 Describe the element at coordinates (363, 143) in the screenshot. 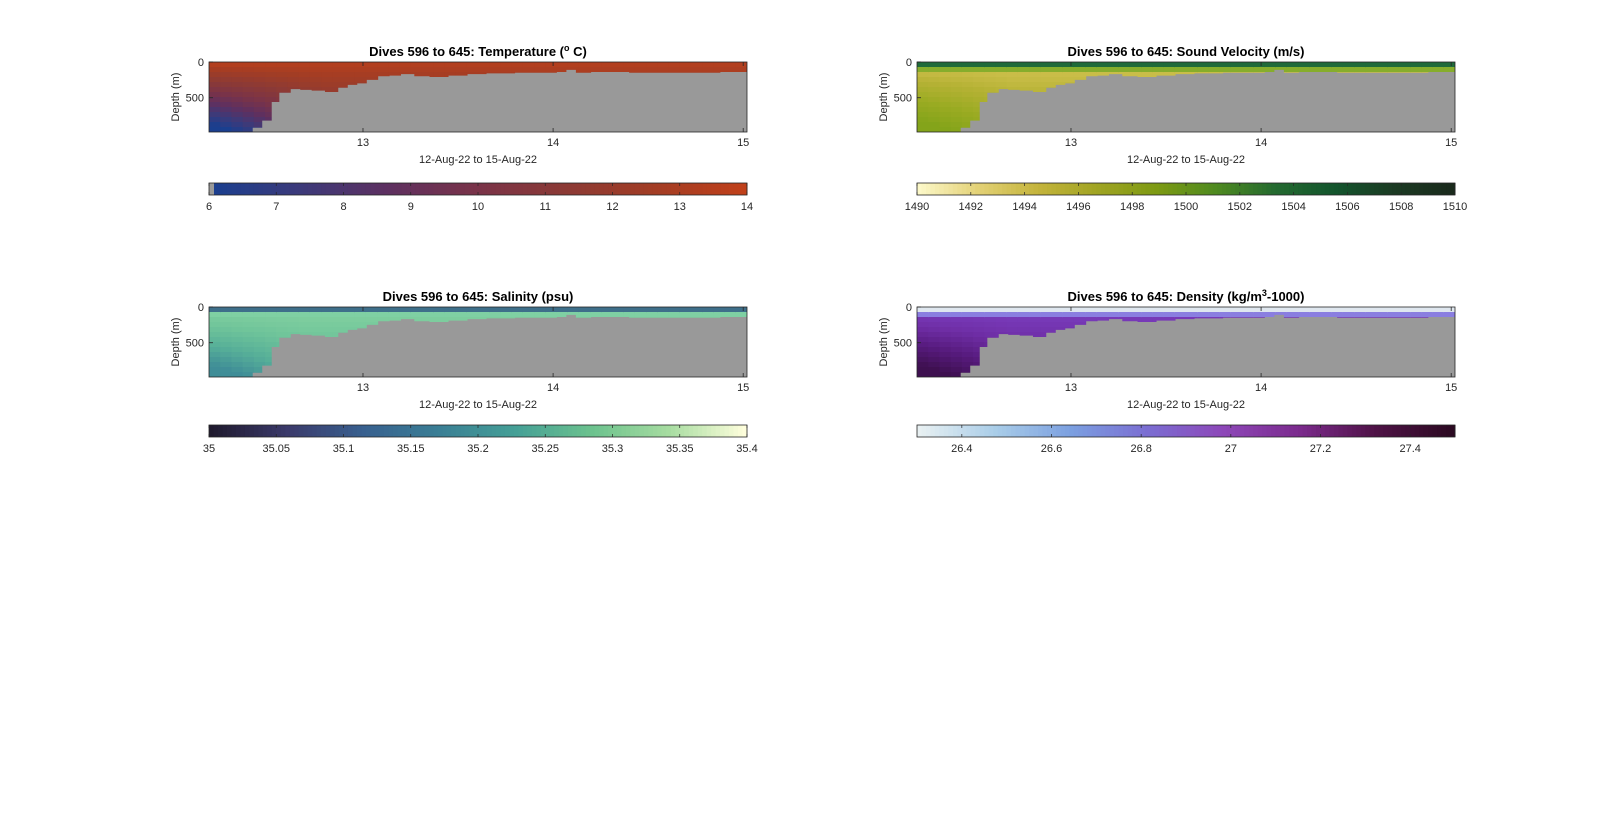

I see `x-tick-label: 13` at that location.